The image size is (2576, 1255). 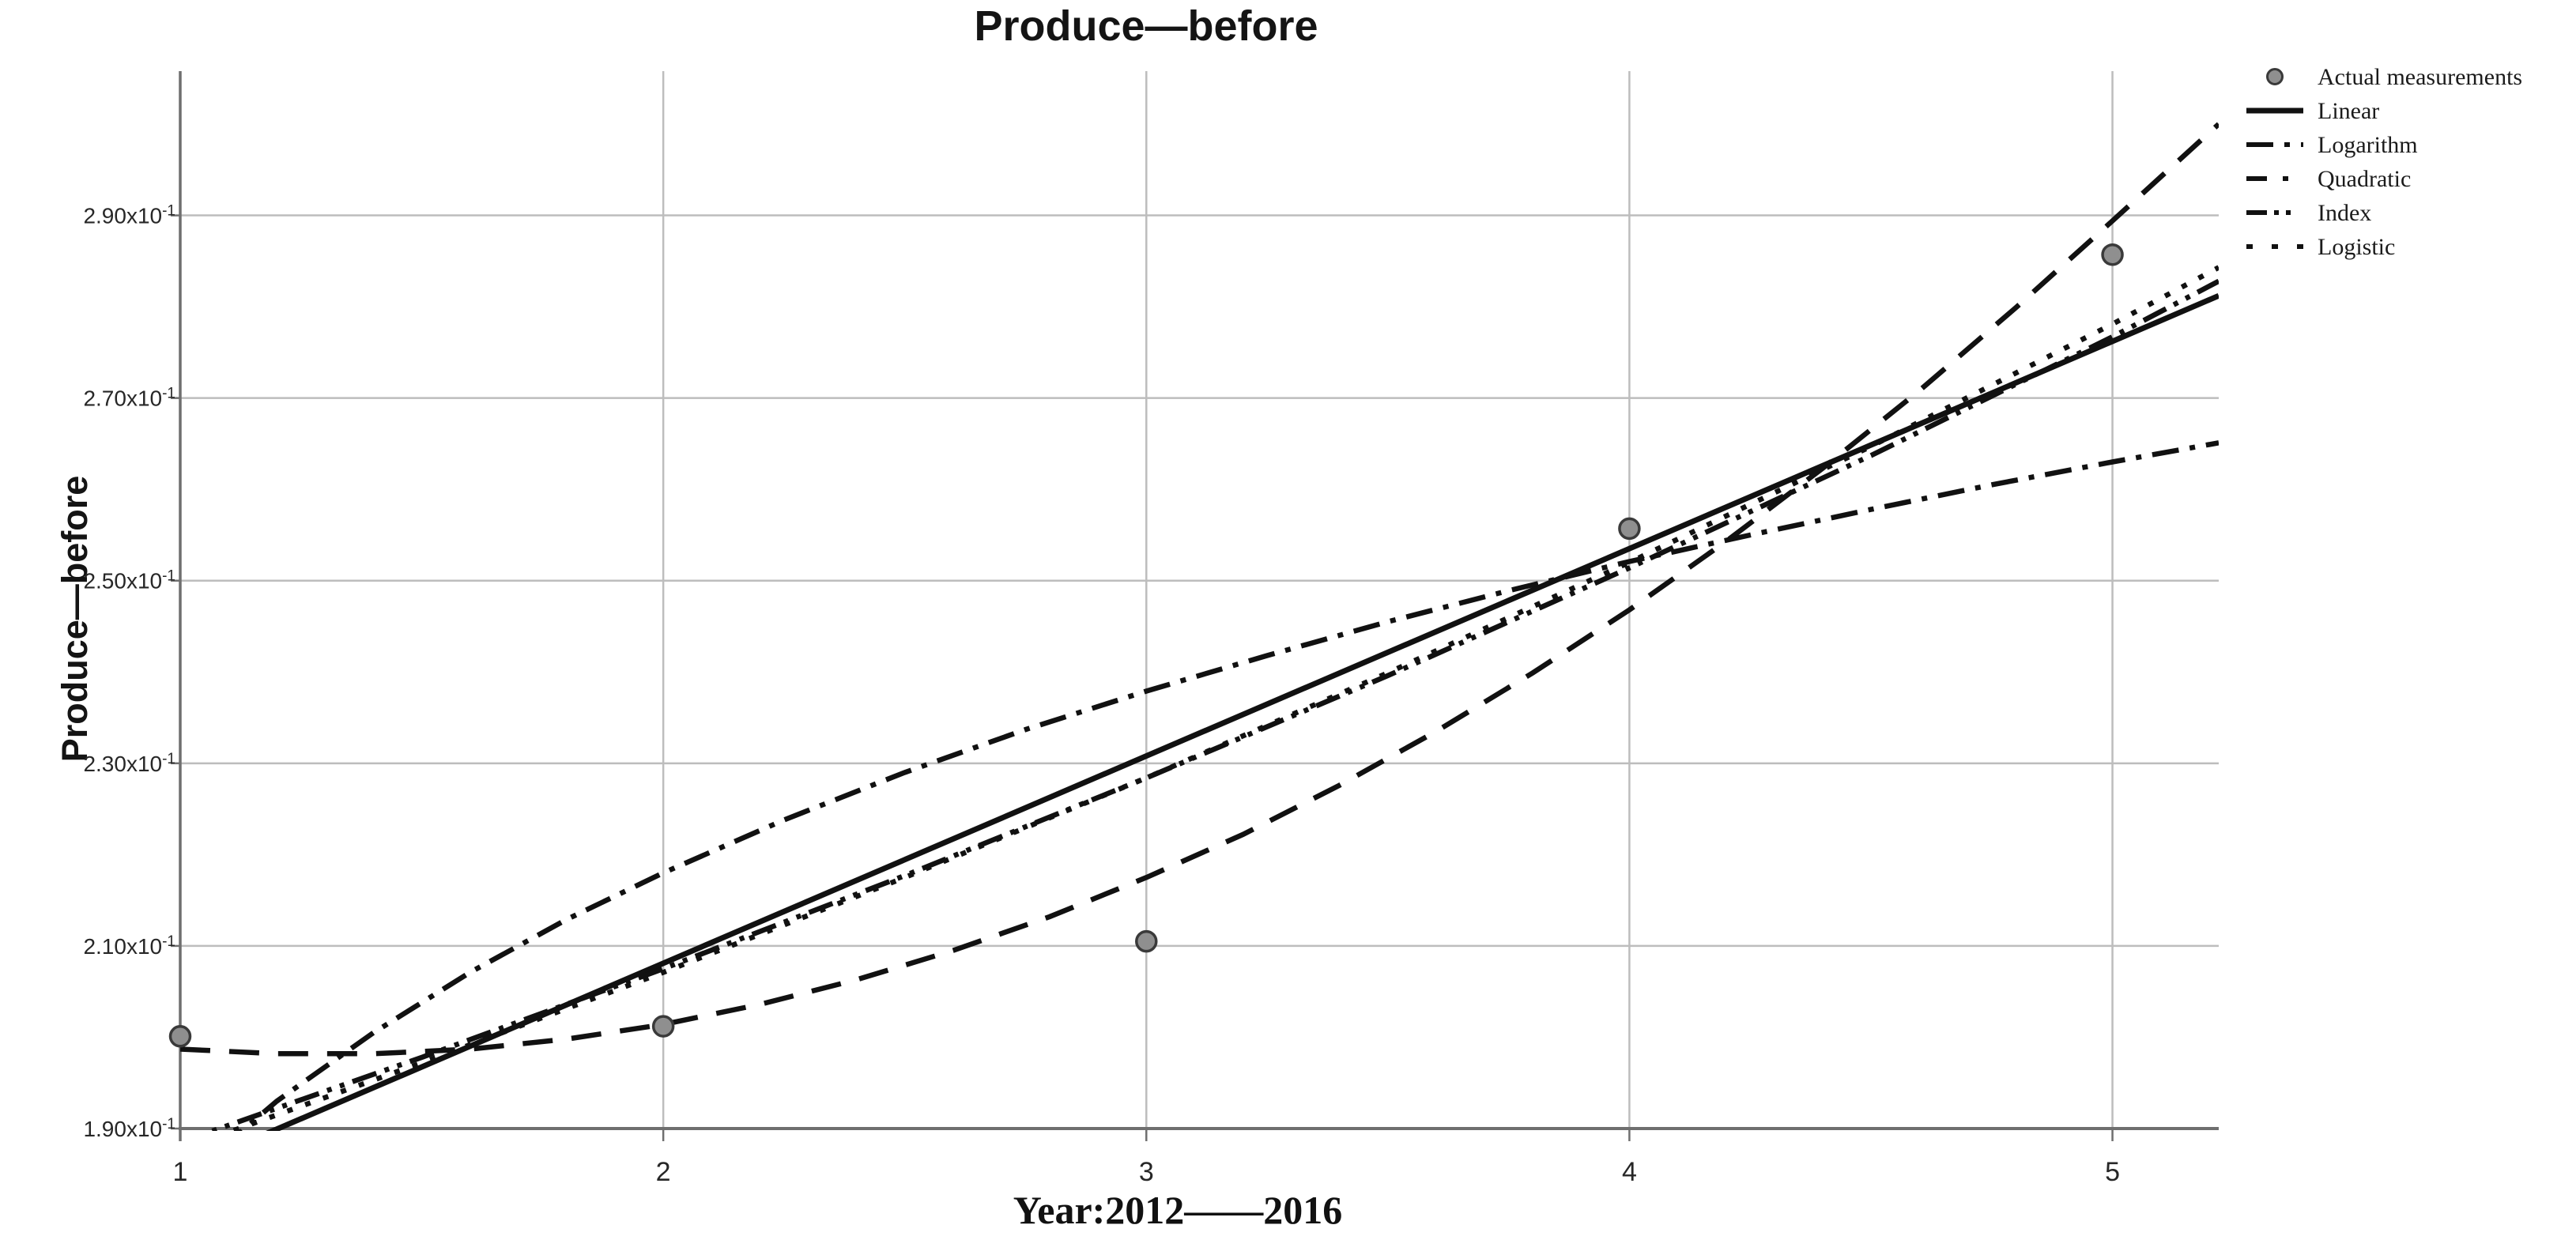 I want to click on y-tick-label: 2.50x10⁻¹, so click(x=129, y=581).